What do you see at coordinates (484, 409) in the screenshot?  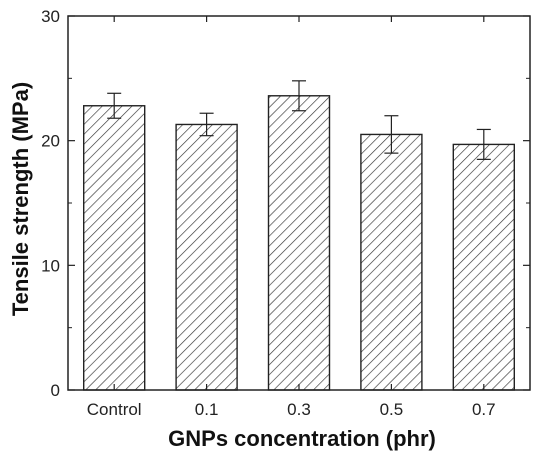 I see `x-tick-label: 0.7` at bounding box center [484, 409].